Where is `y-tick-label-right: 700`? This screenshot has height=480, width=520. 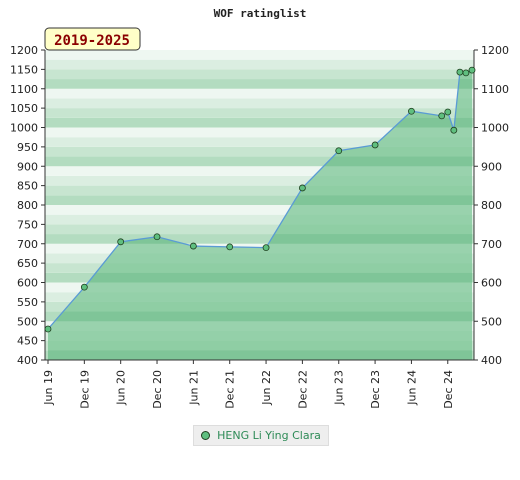
y-tick-label-right: 700 is located at coordinates (491, 244).